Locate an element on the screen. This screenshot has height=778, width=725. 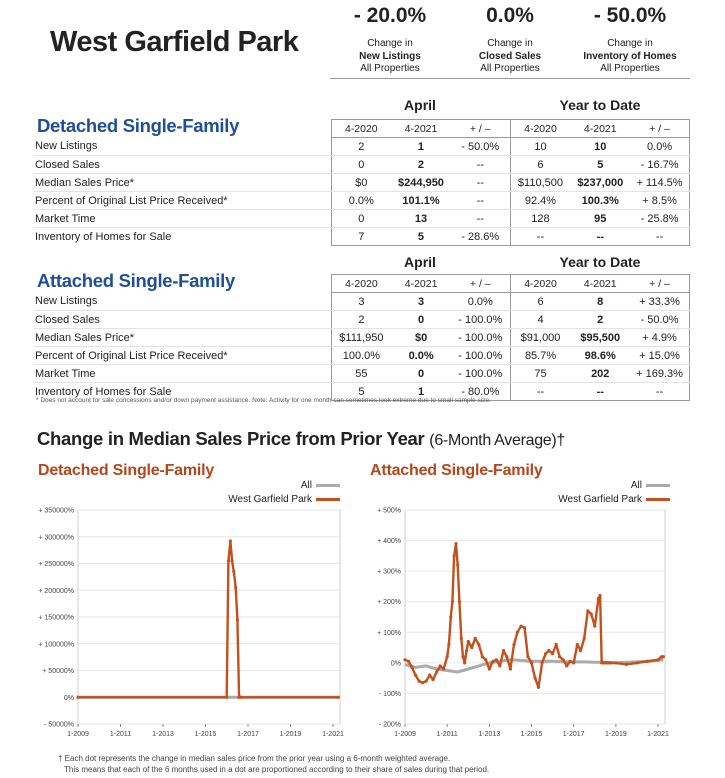
stat-line3: All Properties is located at coordinates (510, 68).